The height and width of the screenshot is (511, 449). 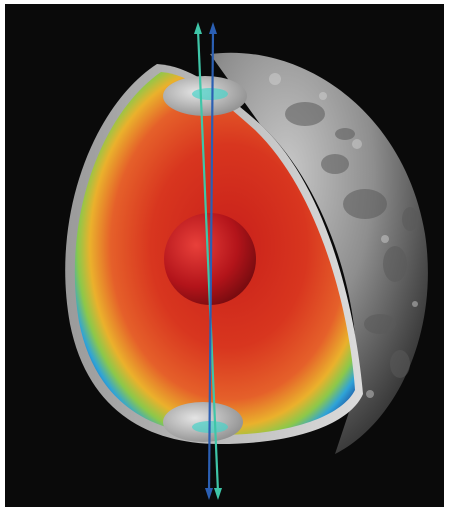 What do you see at coordinates (211, 261) in the screenshot?
I see `rotation-axis-blue` at bounding box center [211, 261].